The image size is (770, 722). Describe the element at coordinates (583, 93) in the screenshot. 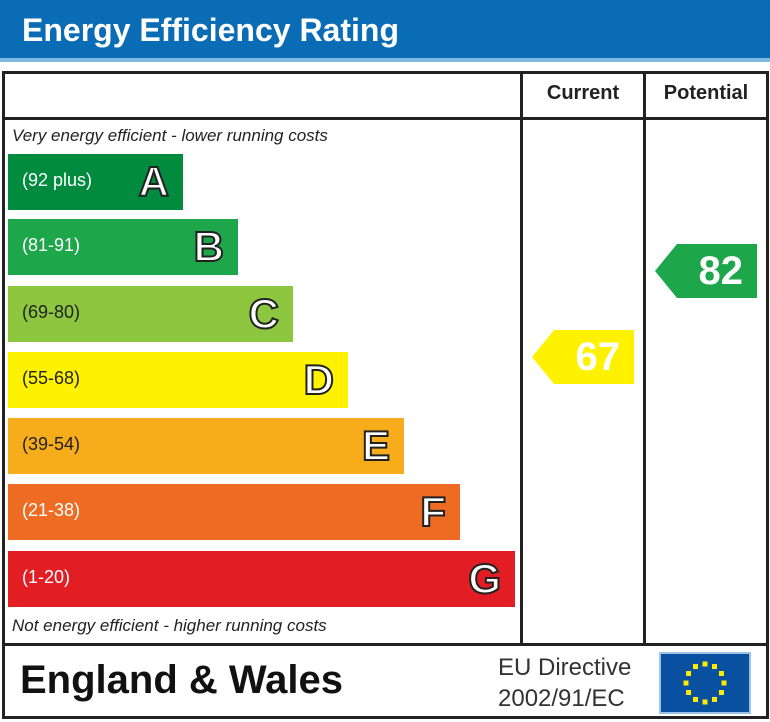

I see `column-header-current: Current` at that location.